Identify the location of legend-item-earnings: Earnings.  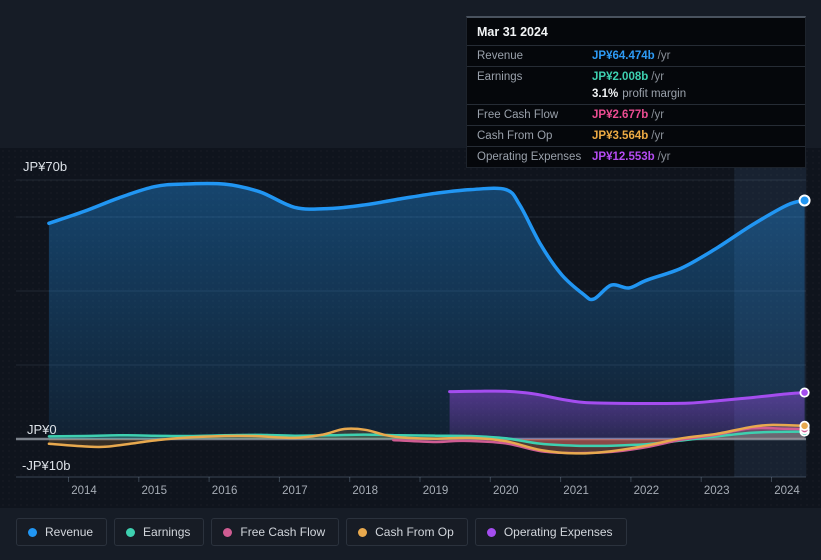
(159, 532).